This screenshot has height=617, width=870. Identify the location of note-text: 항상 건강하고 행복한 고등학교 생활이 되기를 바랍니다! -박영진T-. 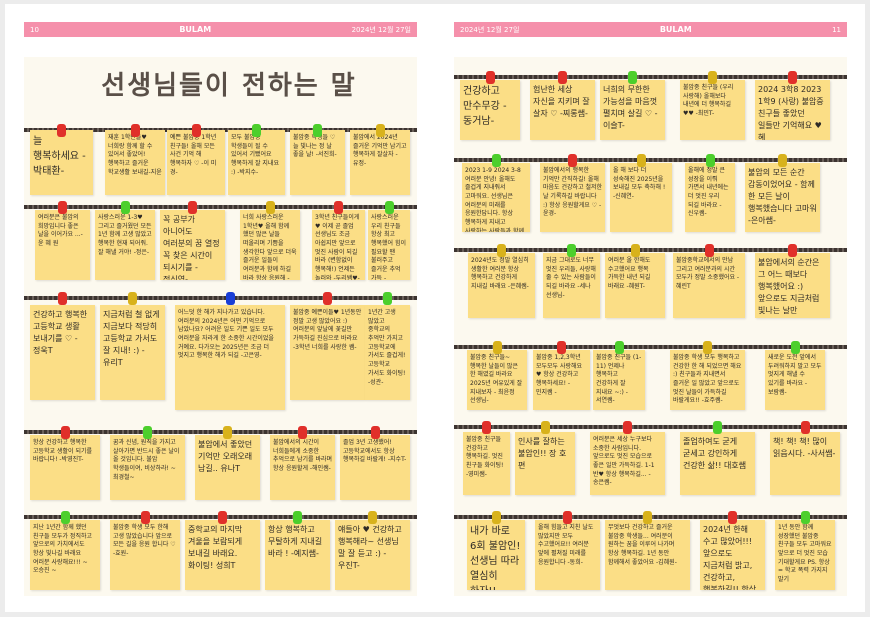
(63, 451).